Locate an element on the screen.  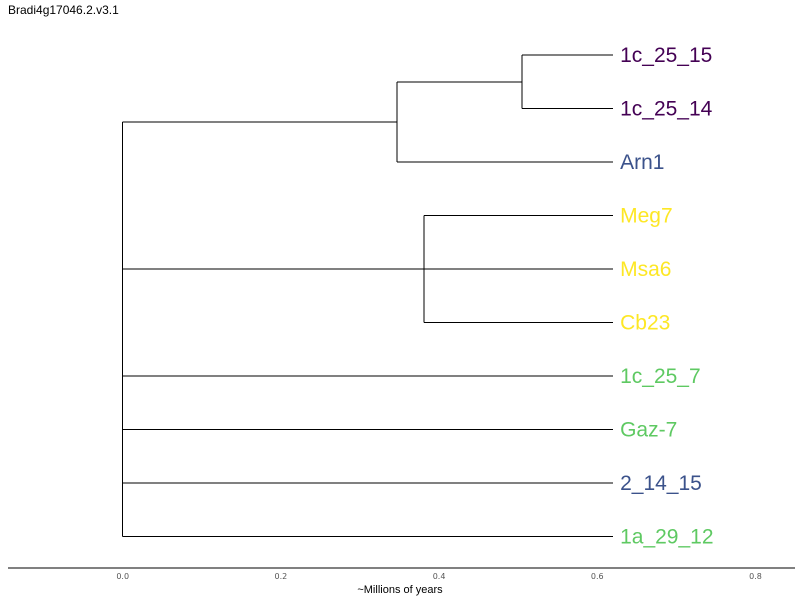
x-tick-label: 0.8 is located at coordinates (755, 576).